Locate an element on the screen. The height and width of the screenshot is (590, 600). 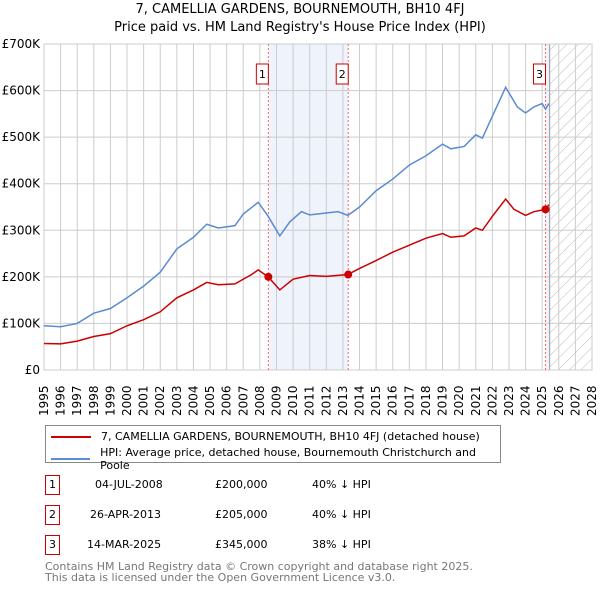
x-tick-label: 2019 is located at coordinates (443, 400).